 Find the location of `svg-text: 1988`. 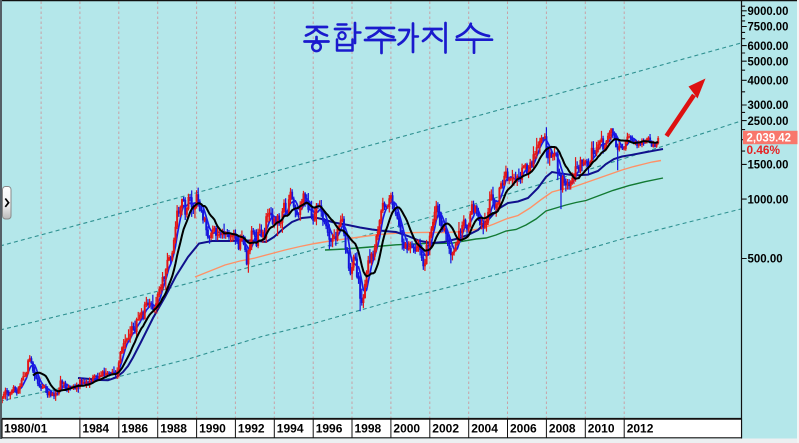

svg-text: 1988 is located at coordinates (173, 429).